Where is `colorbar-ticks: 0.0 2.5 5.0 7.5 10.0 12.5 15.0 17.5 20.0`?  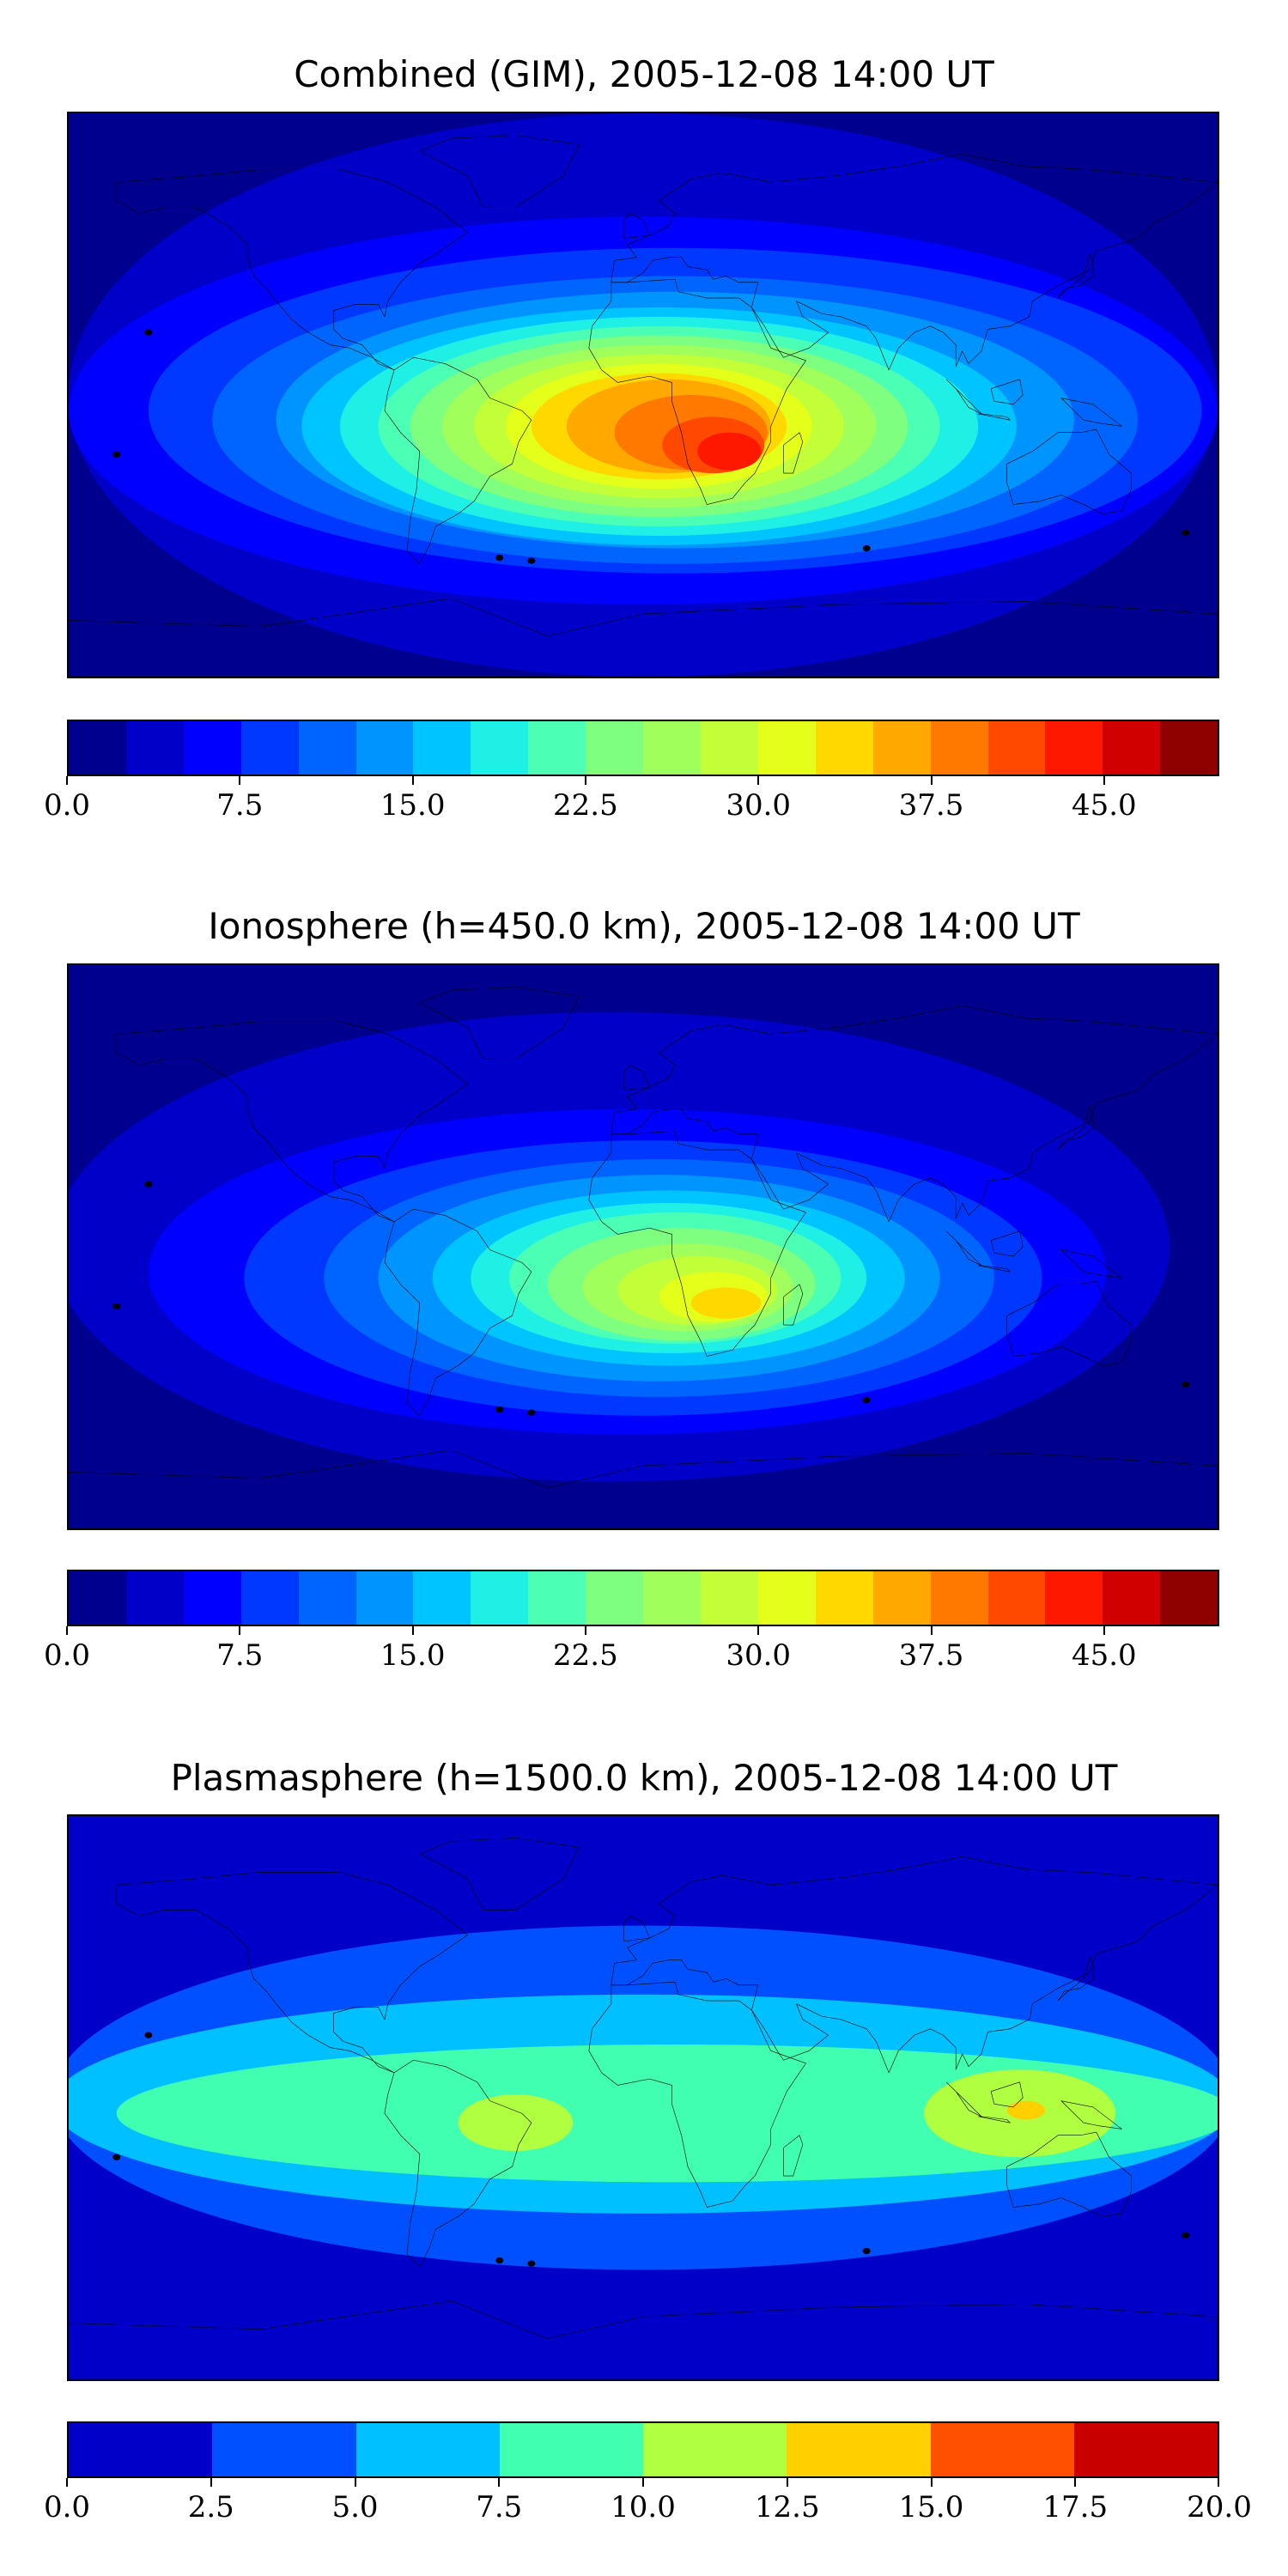 colorbar-ticks: 0.0 2.5 5.0 7.5 10.0 12.5 15.0 17.5 20.0 is located at coordinates (648, 2504).